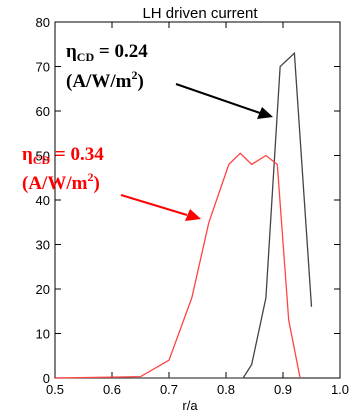 The height and width of the screenshot is (416, 351). I want to click on x-tick-label: 0.6, so click(112, 389).